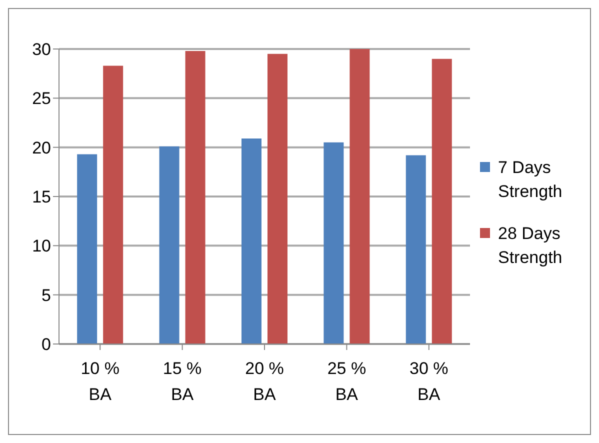 The height and width of the screenshot is (443, 599). What do you see at coordinates (46, 295) in the screenshot?
I see `y-tick-label: 5` at bounding box center [46, 295].